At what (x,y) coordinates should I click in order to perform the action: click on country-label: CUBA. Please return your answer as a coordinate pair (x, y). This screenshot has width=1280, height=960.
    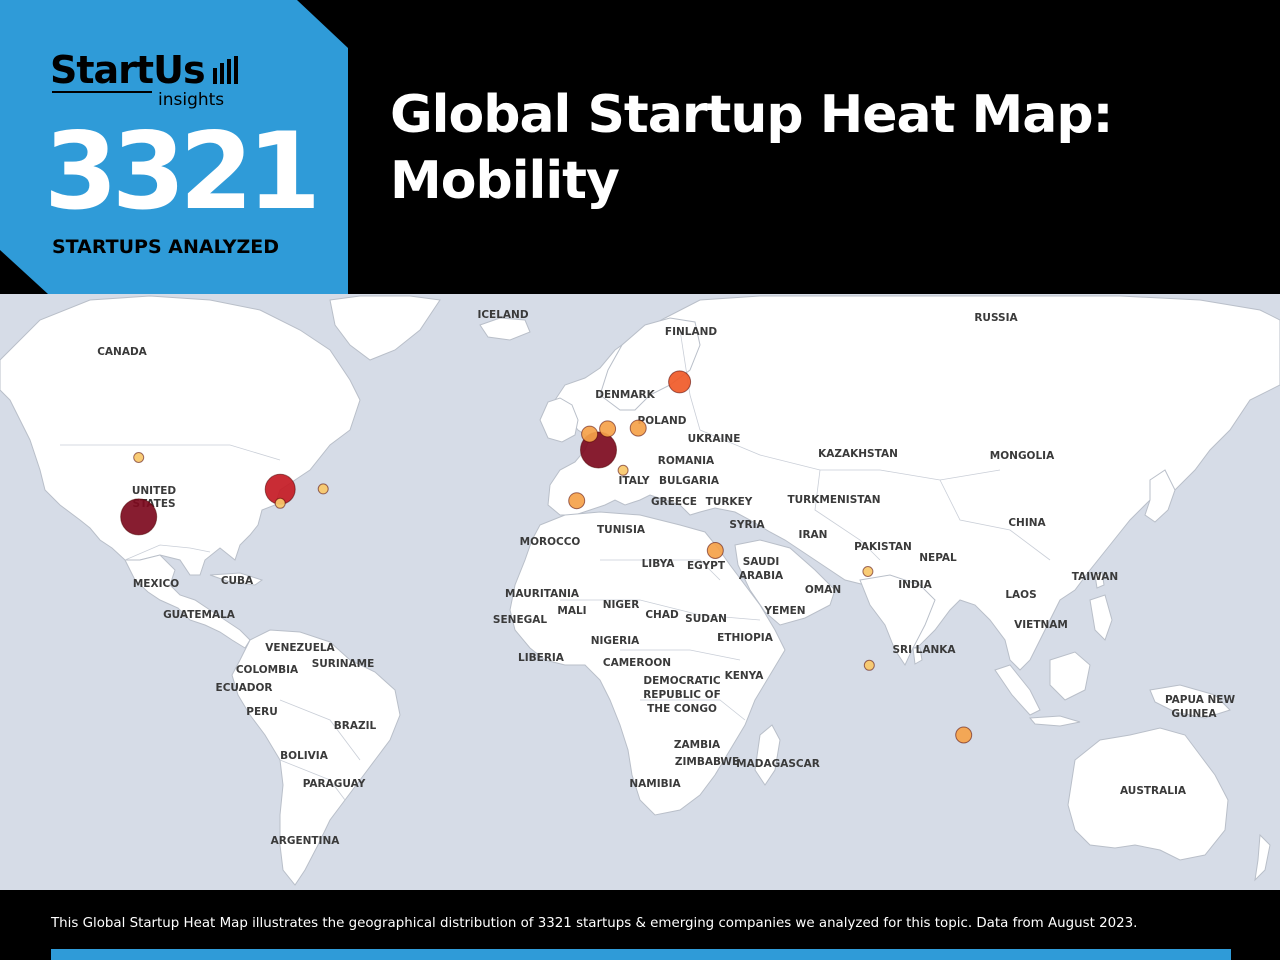
    Looking at the image, I should click on (237, 581).